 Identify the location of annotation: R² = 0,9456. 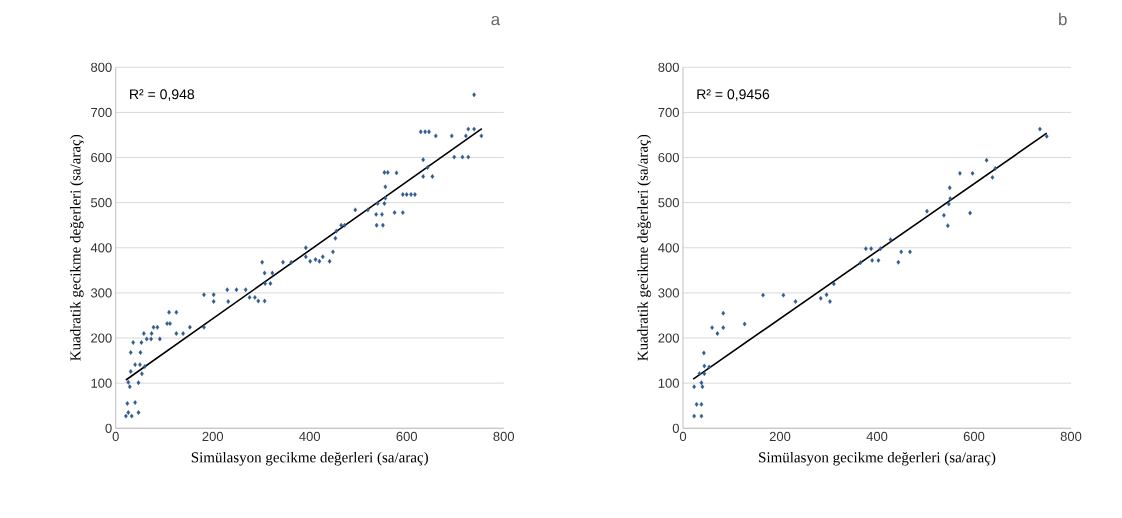
(733, 95).